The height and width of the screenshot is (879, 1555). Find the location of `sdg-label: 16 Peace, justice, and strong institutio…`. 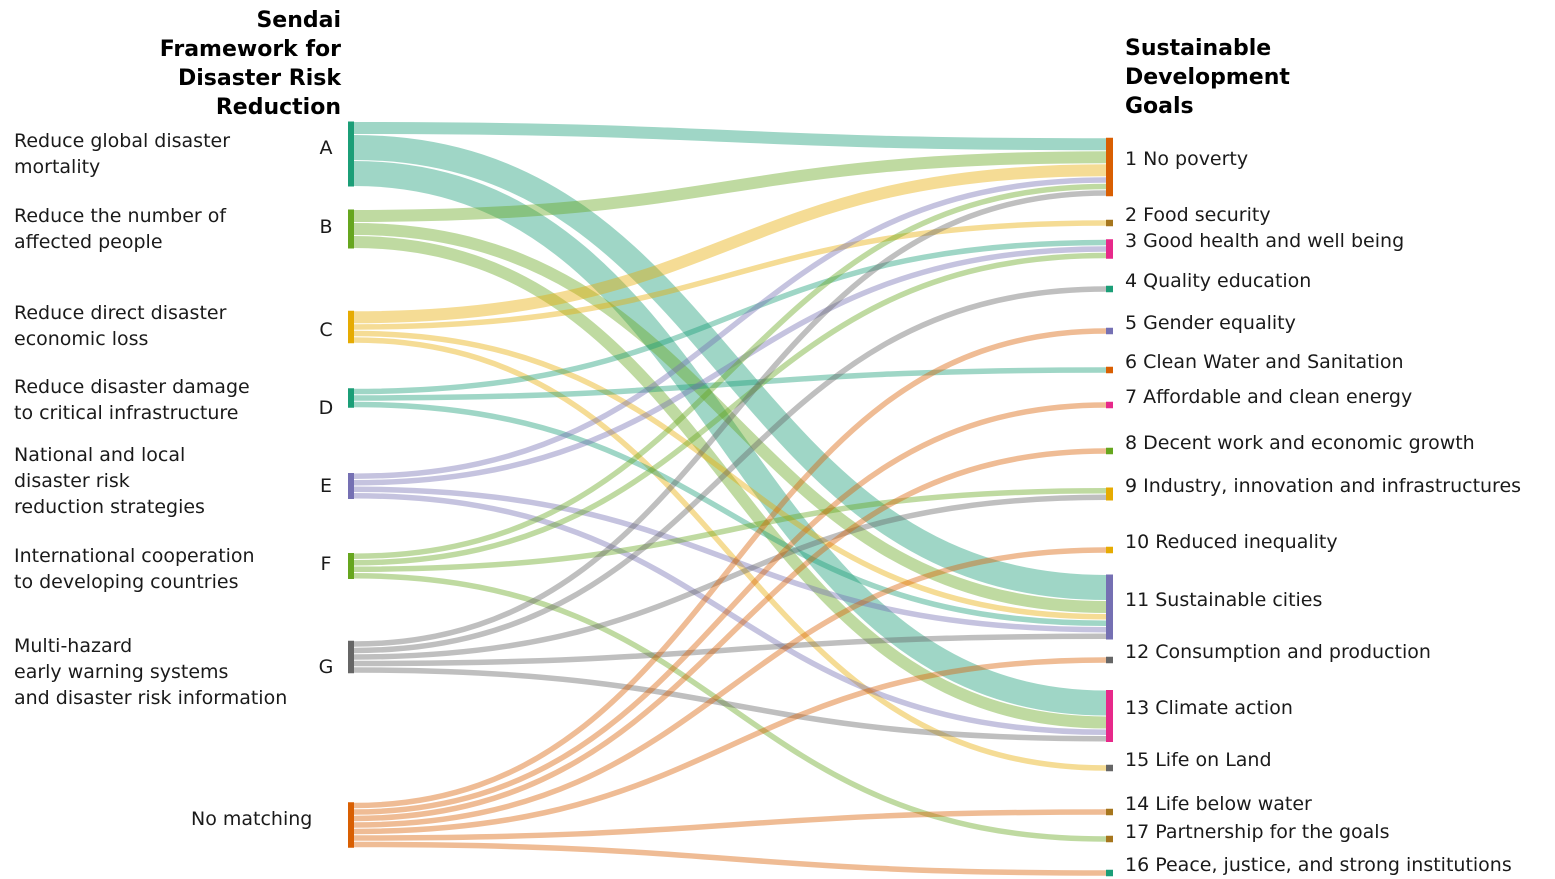

sdg-label: 16 Peace, justice, and strong institutio… is located at coordinates (1318, 865).